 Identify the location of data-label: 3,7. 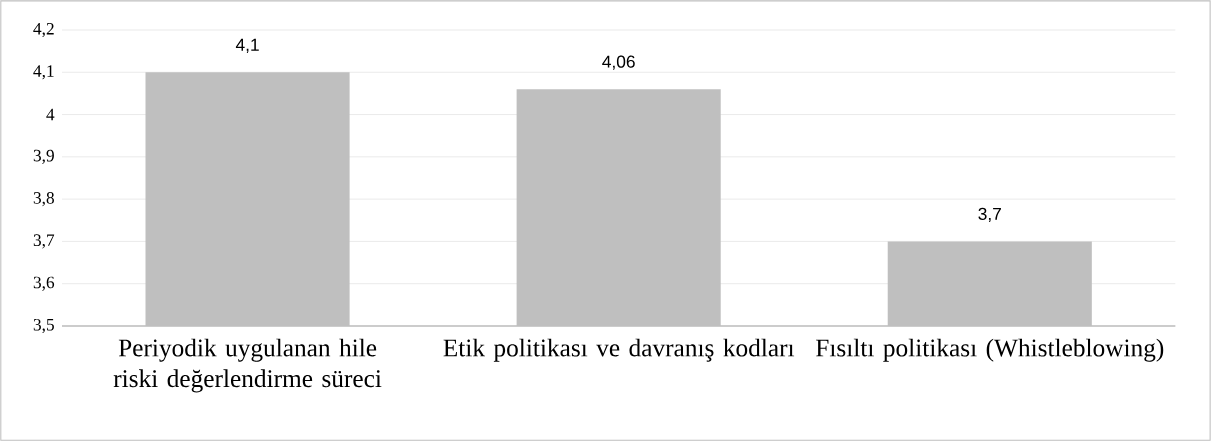
(989, 215).